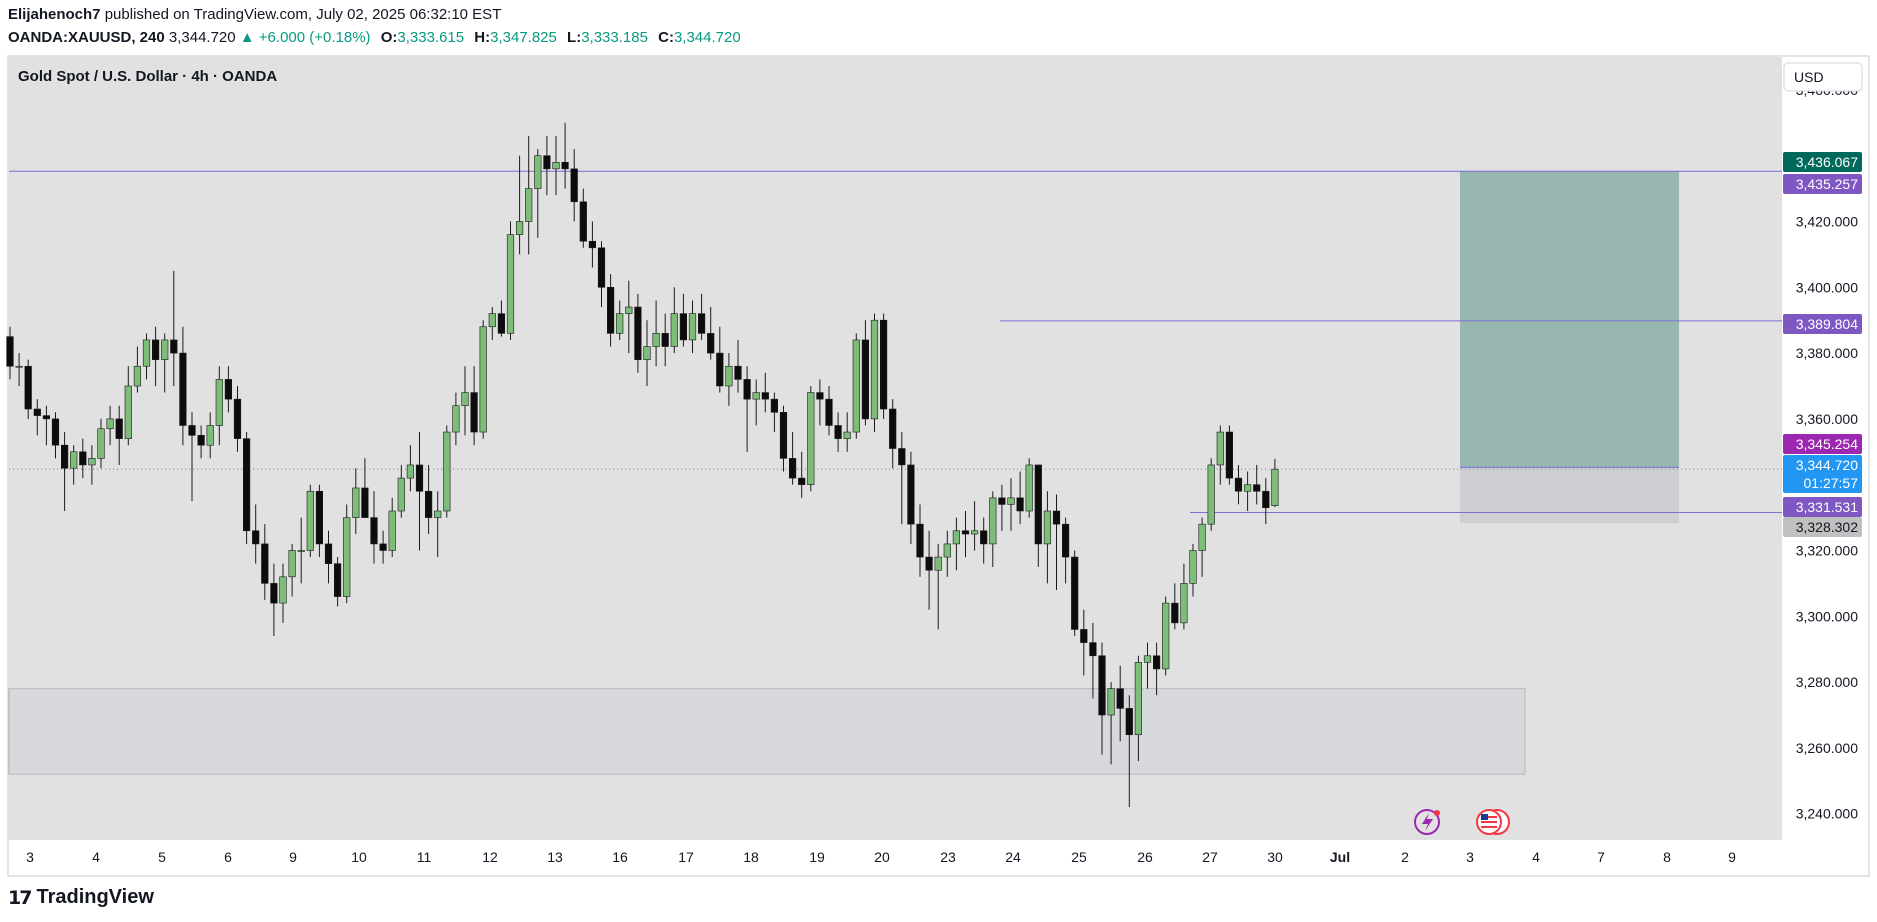 This screenshot has width=1877, height=922. Describe the element at coordinates (1823, 77) in the screenshot. I see `currency-button: USD` at that location.